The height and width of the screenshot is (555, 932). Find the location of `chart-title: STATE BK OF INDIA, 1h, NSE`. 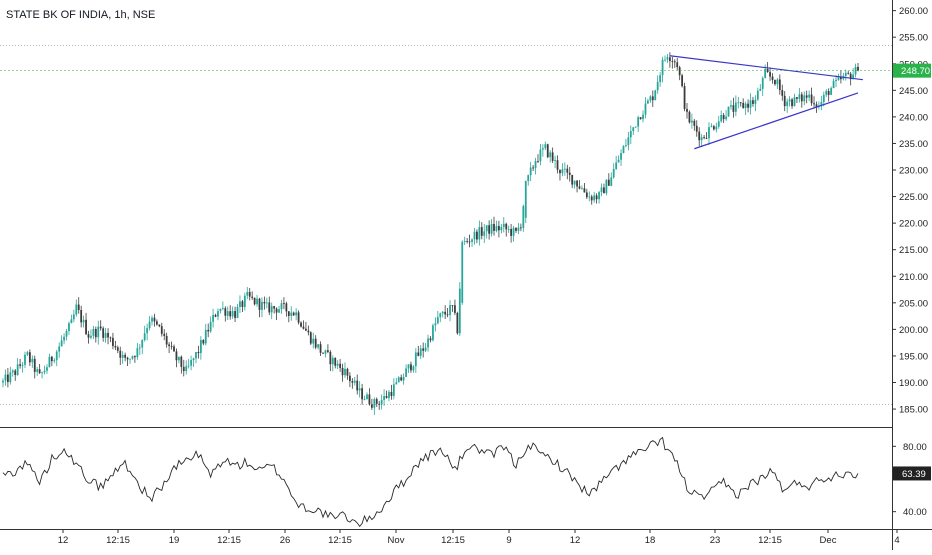

chart-title: STATE BK OF INDIA, 1h, NSE is located at coordinates (81, 15).